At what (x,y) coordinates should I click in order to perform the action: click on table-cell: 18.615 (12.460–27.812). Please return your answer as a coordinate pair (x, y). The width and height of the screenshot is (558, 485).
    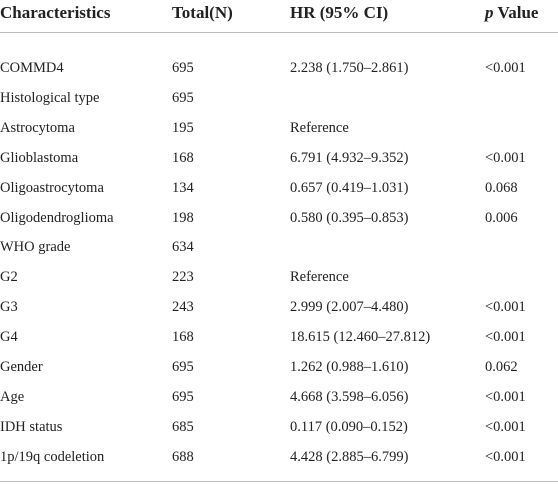
    Looking at the image, I should click on (360, 337).